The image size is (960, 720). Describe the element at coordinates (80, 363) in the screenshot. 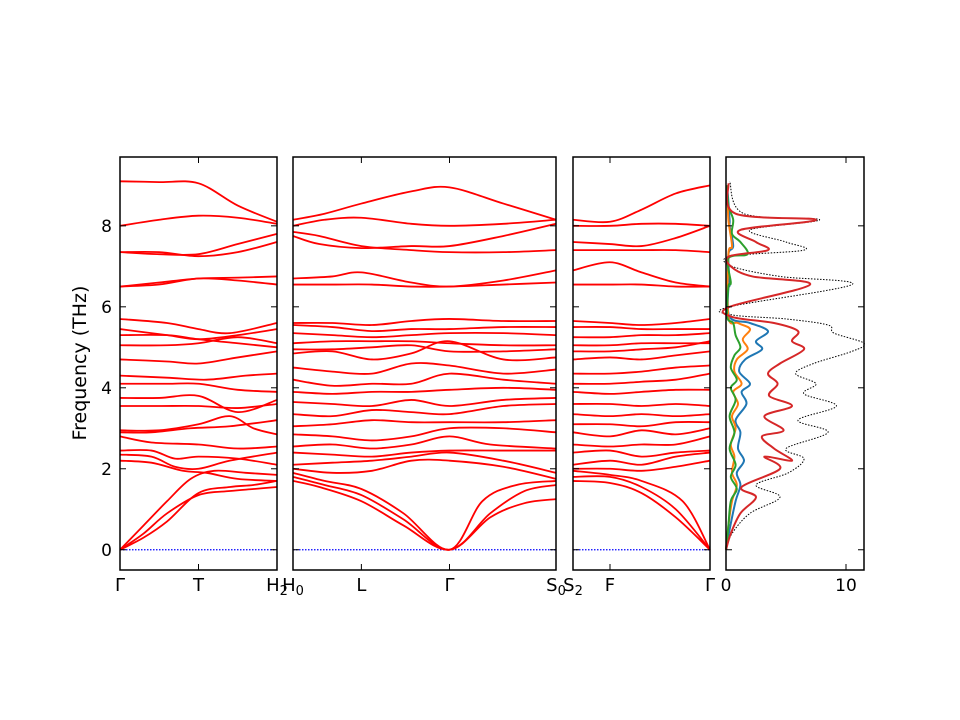

I see `y-axis-label: Frequency (THz)` at that location.